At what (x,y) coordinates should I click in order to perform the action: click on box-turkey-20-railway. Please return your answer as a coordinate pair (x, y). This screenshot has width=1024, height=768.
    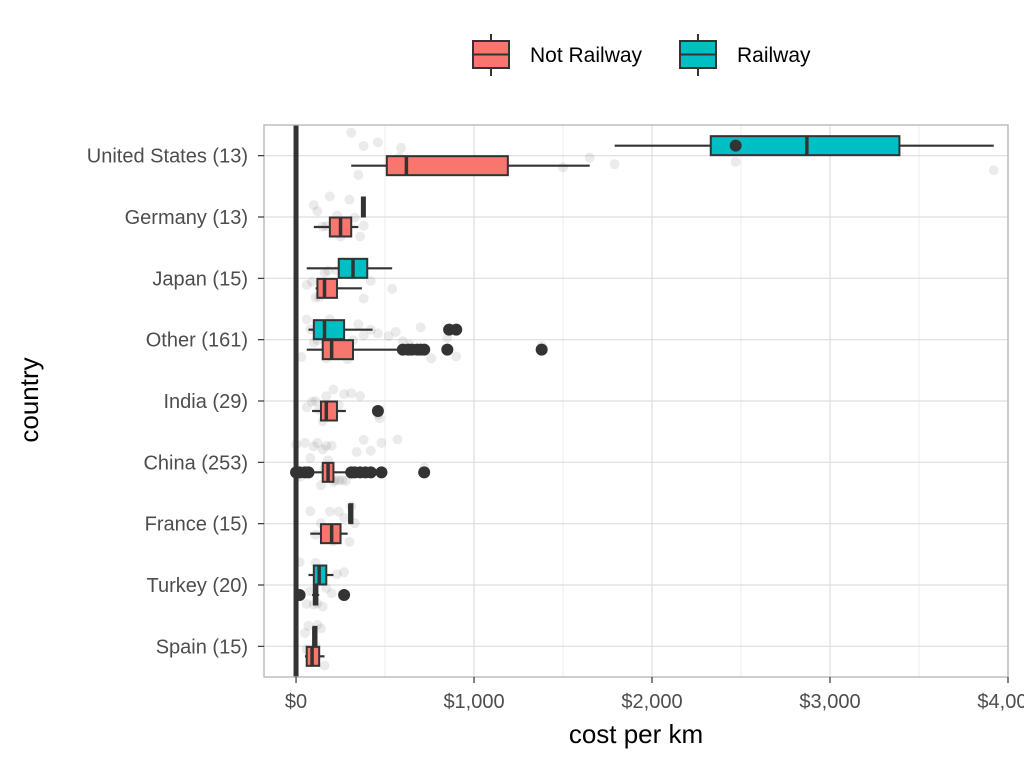
    Looking at the image, I should click on (321, 575).